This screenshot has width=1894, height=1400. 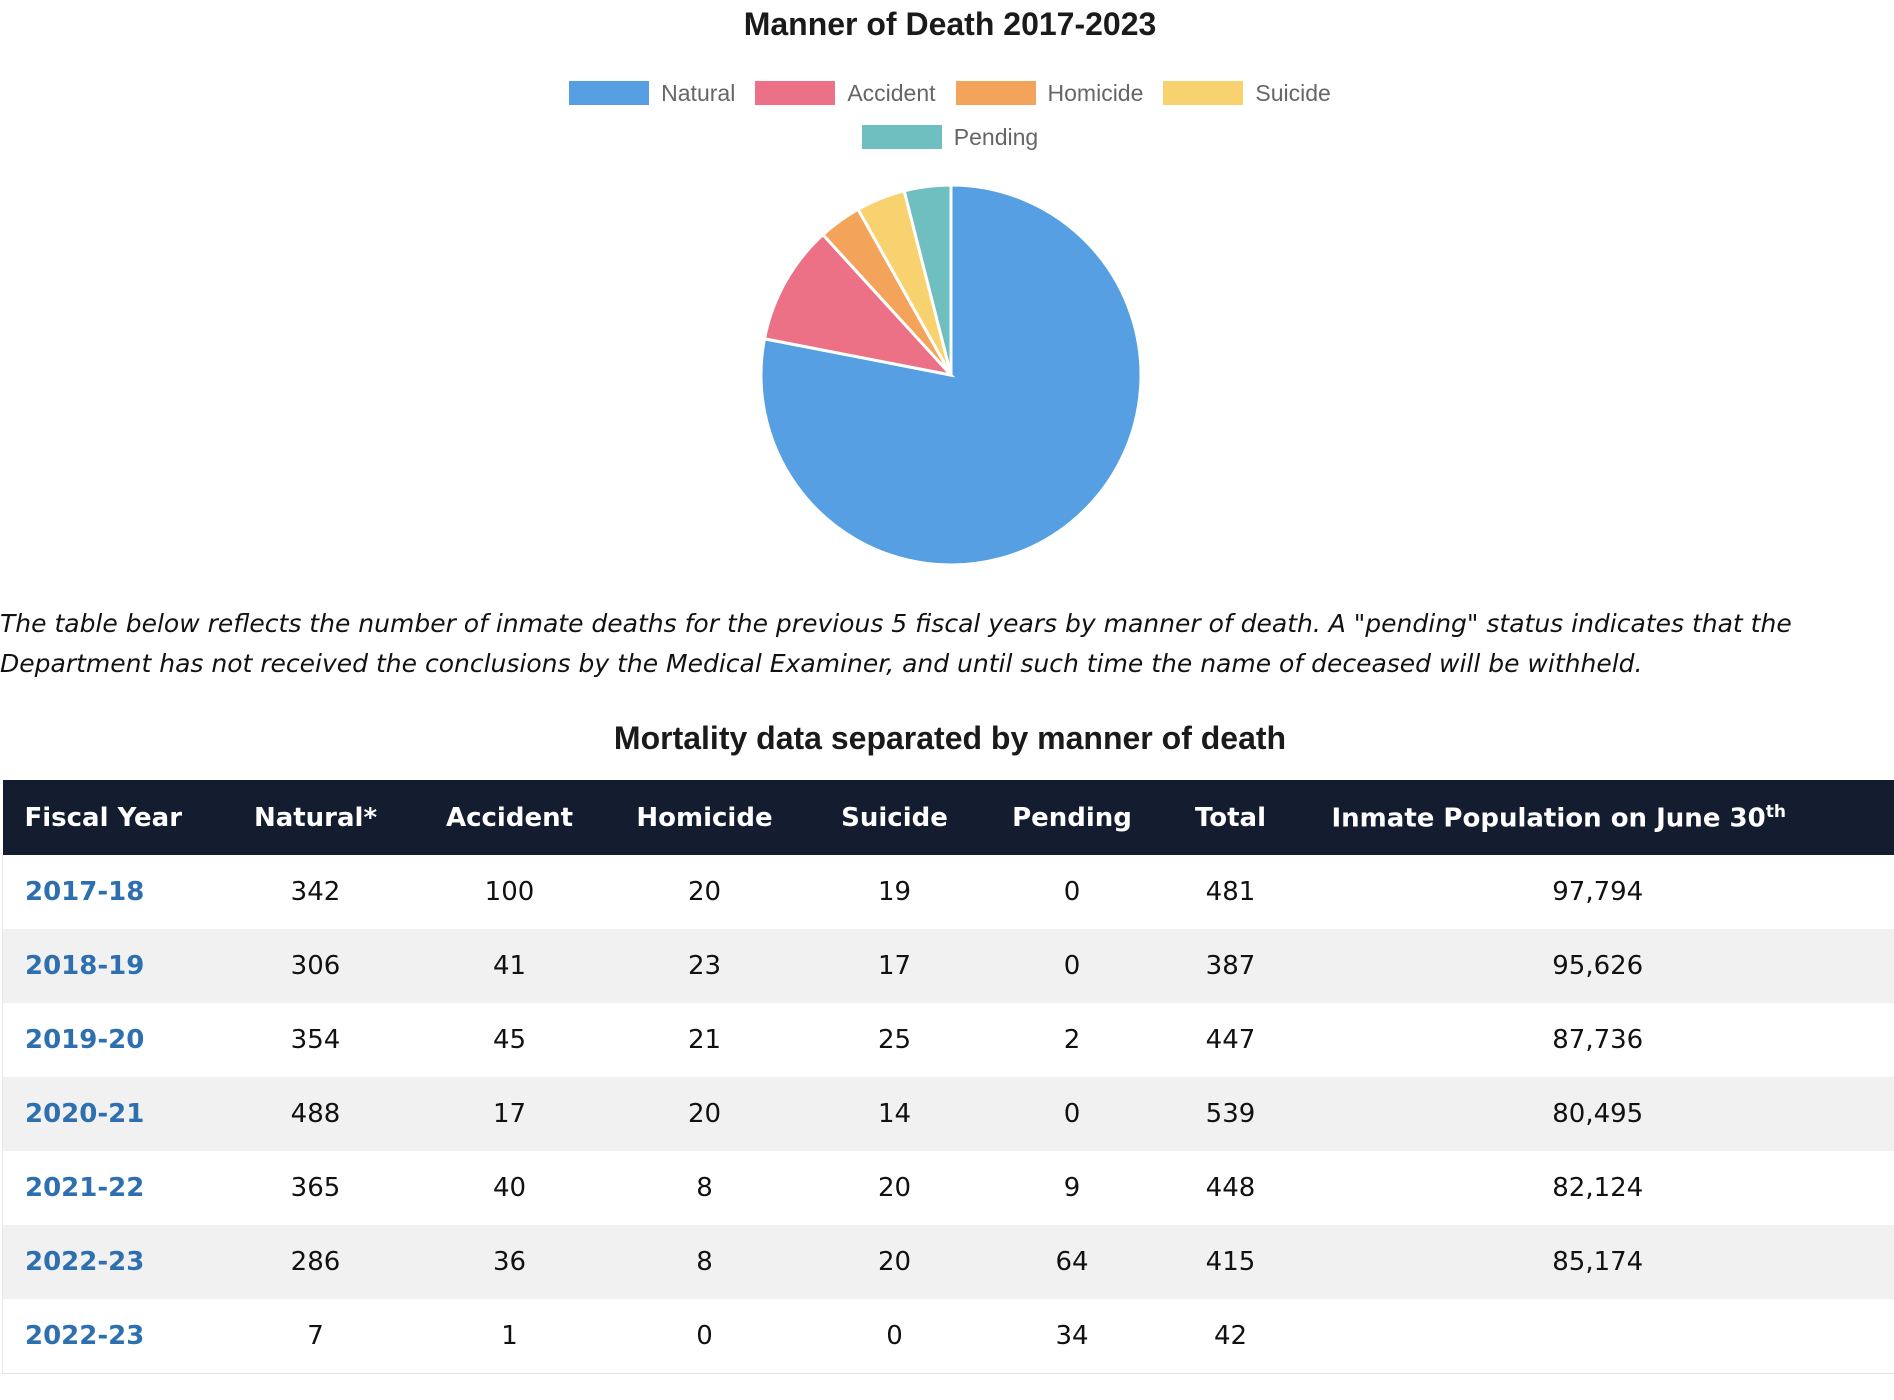 What do you see at coordinates (1072, 1262) in the screenshot?
I see `cell-pending: 64` at bounding box center [1072, 1262].